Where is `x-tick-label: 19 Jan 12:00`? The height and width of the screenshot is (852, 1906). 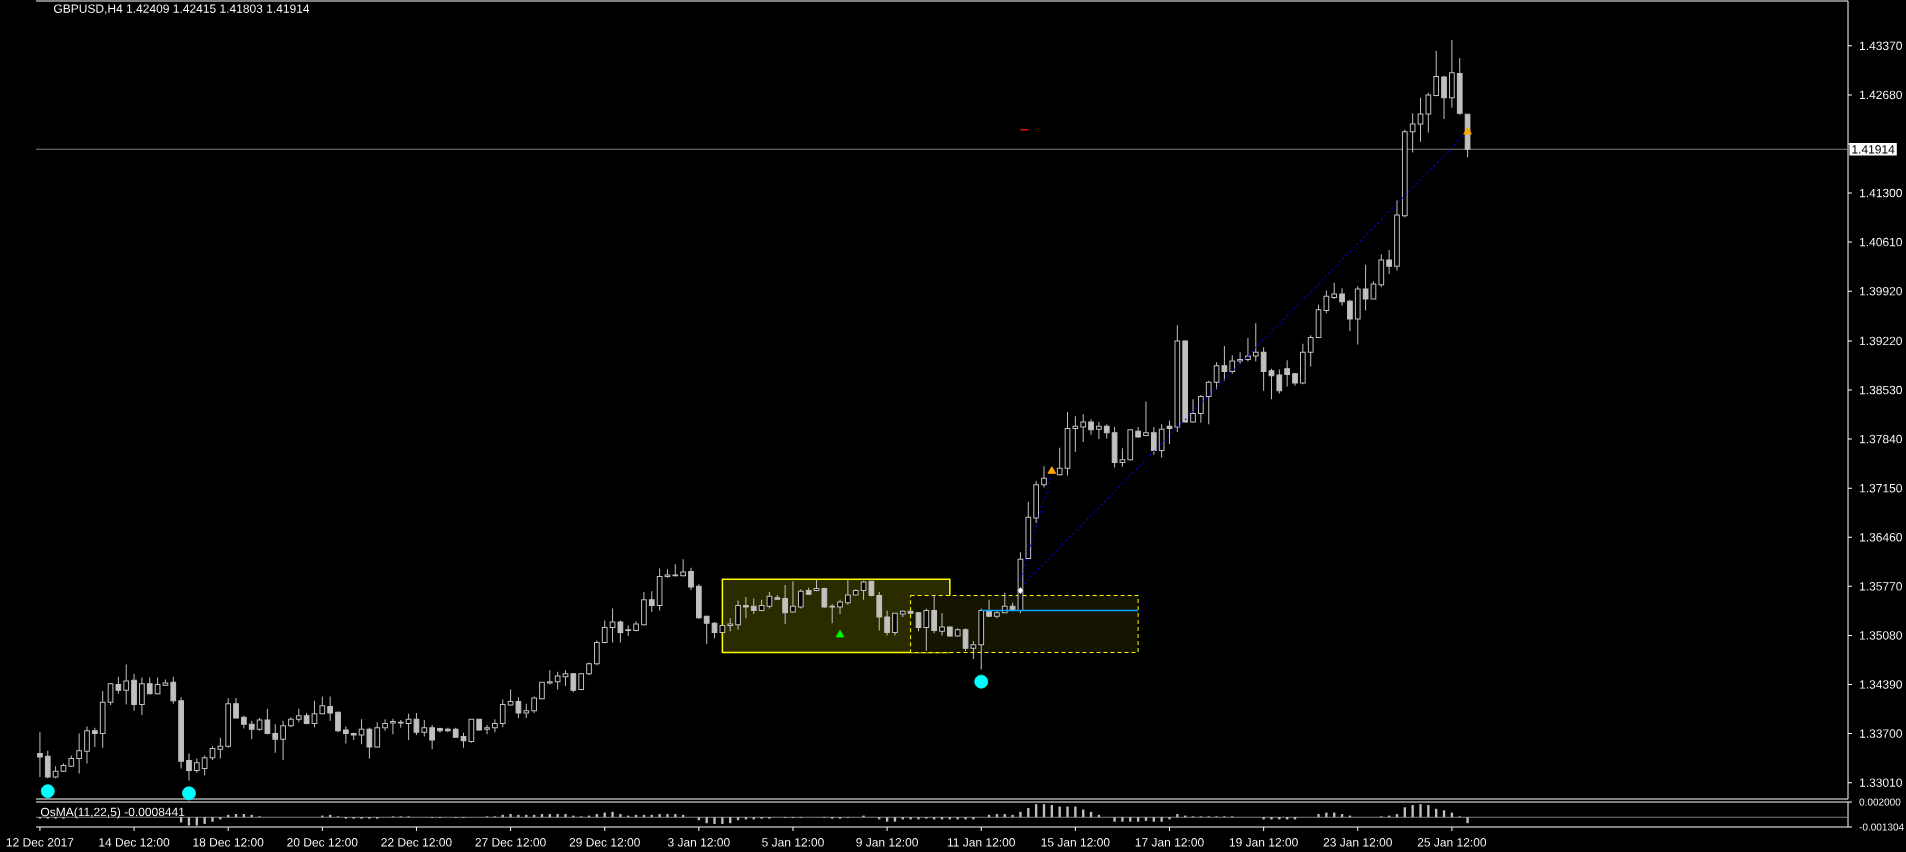 x-tick-label: 19 Jan 12:00 is located at coordinates (1263, 842).